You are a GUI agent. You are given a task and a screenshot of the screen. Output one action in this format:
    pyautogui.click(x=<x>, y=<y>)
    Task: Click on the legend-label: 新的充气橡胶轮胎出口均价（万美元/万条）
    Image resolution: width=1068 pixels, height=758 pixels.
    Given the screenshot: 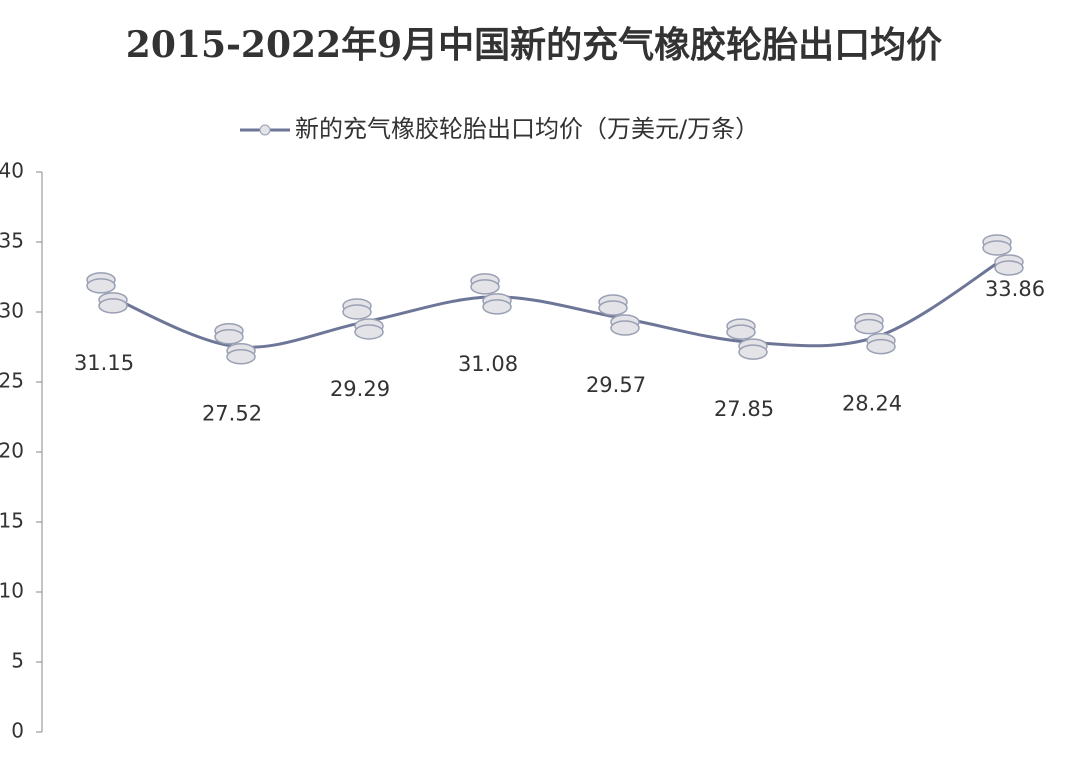 What is the action you would take?
    pyautogui.click(x=527, y=129)
    